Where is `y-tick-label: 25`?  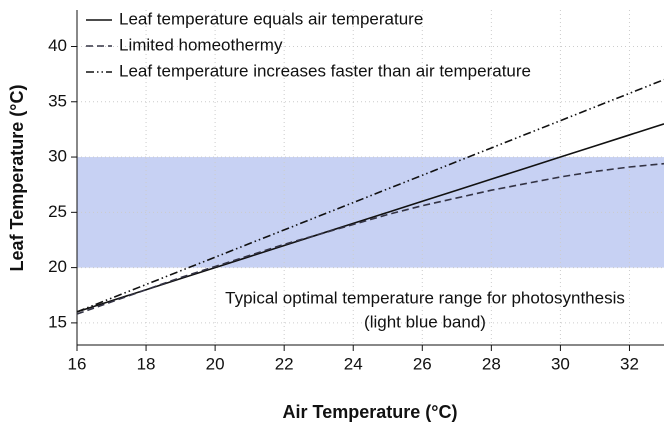 y-tick-label: 25 is located at coordinates (57, 211).